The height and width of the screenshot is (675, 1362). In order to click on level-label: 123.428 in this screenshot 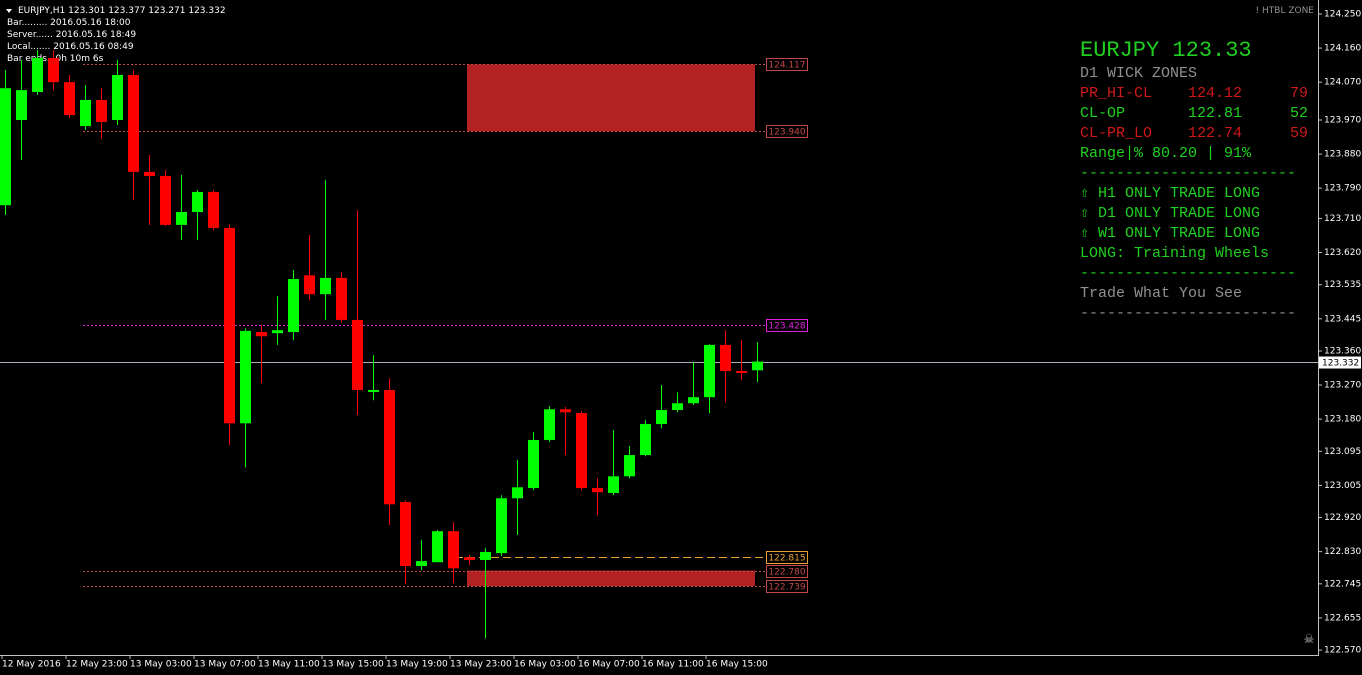, I will do `click(786, 327)`.